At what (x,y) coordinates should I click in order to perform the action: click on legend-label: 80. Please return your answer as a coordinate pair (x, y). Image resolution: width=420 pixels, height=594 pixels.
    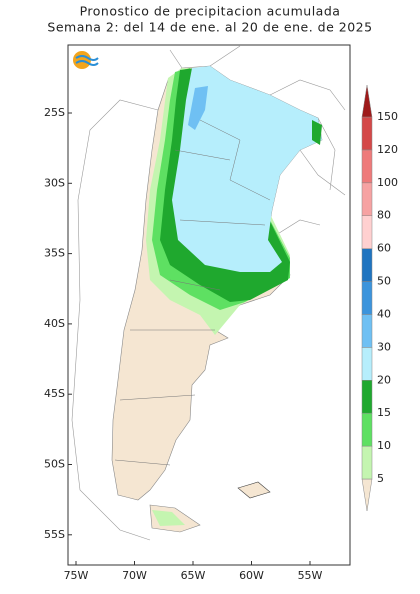
    Looking at the image, I should click on (384, 215).